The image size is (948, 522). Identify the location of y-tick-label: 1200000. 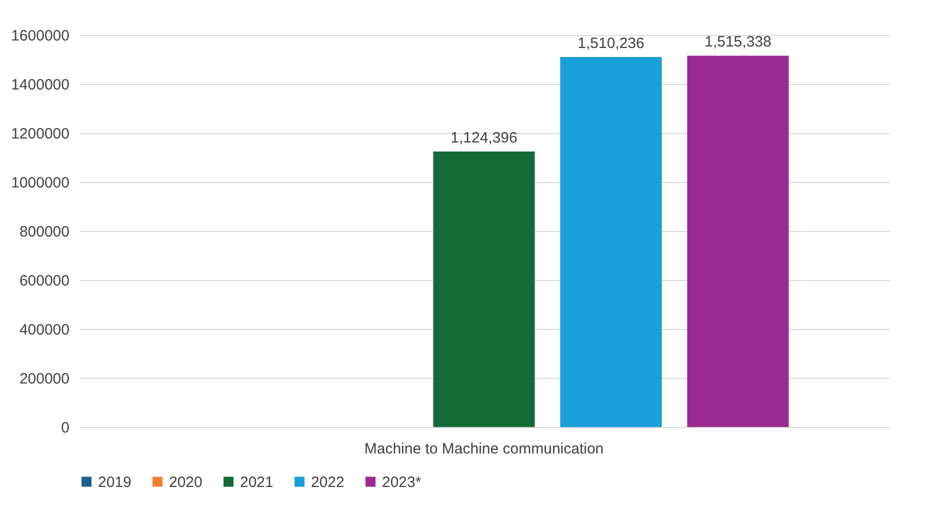
(40, 134).